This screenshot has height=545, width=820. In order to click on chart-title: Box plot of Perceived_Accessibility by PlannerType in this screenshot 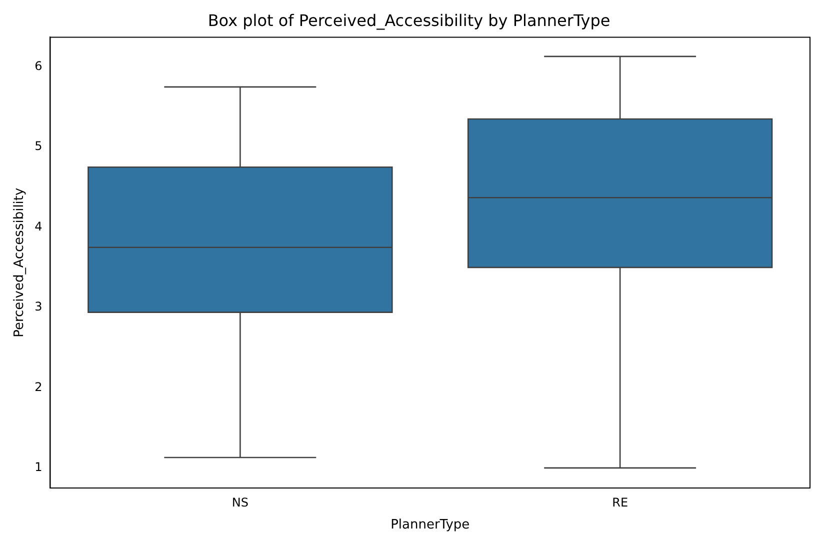, I will do `click(409, 20)`.